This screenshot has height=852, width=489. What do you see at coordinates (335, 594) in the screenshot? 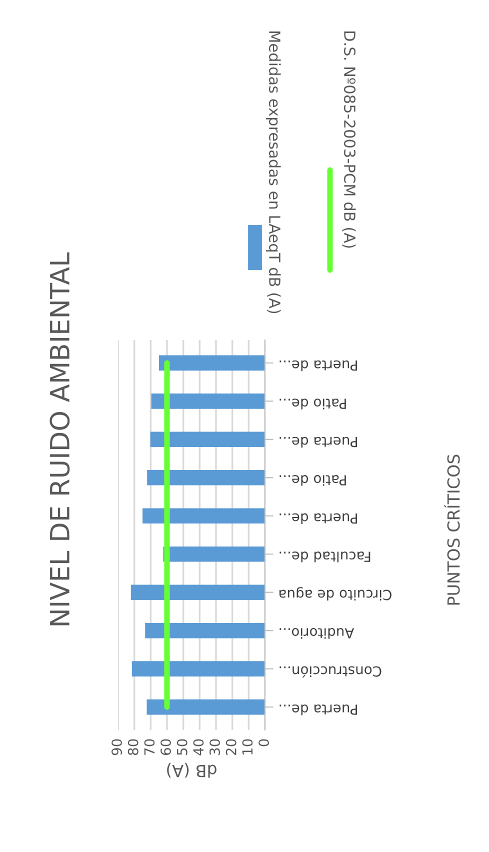
I see `y-tick-label: Circuito de agua` at bounding box center [335, 594].